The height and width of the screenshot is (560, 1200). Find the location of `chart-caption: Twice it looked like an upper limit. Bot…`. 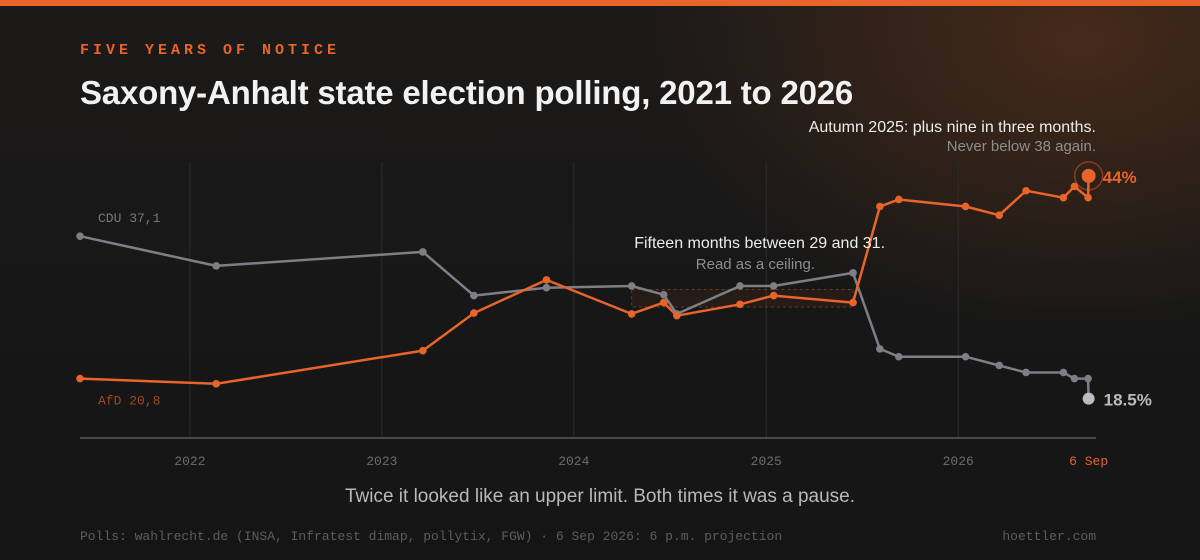

chart-caption: Twice it looked like an upper limit. Bot… is located at coordinates (600, 496).